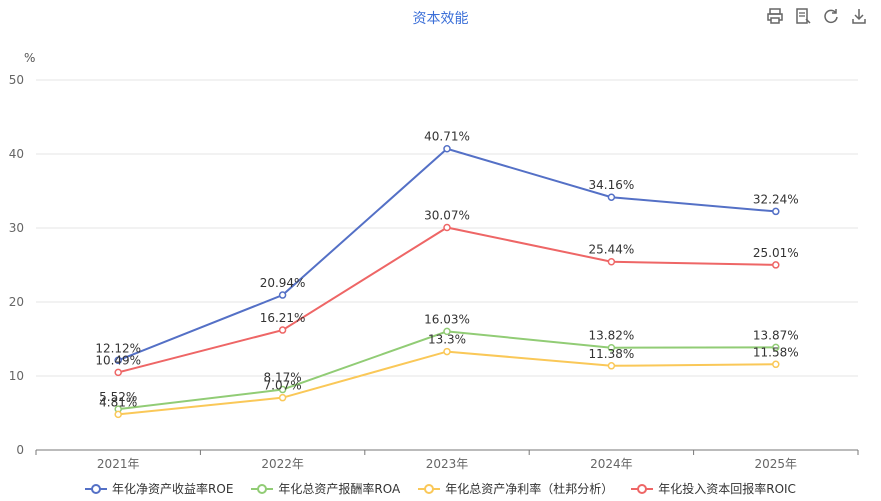 Image resolution: width=881 pixels, height=501 pixels. I want to click on data-label: 8.17%, so click(283, 378).